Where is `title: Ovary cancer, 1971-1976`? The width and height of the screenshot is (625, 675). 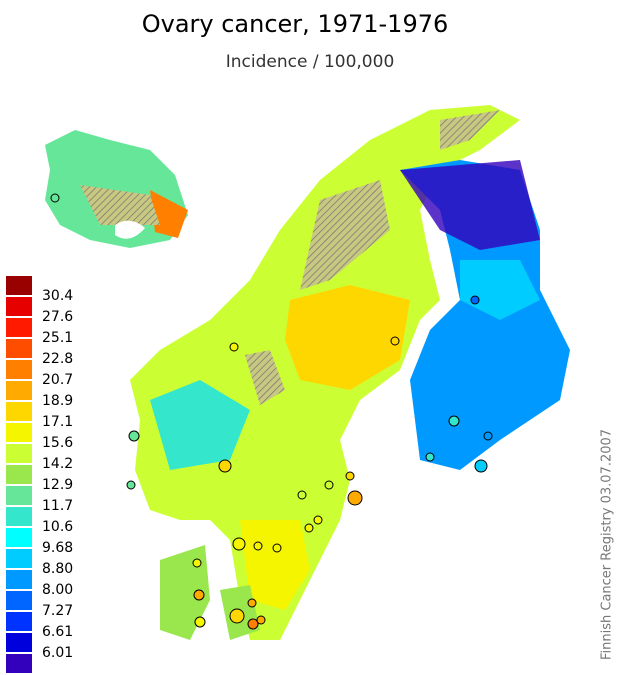
title: Ovary cancer, 1971-1976 is located at coordinates (295, 24).